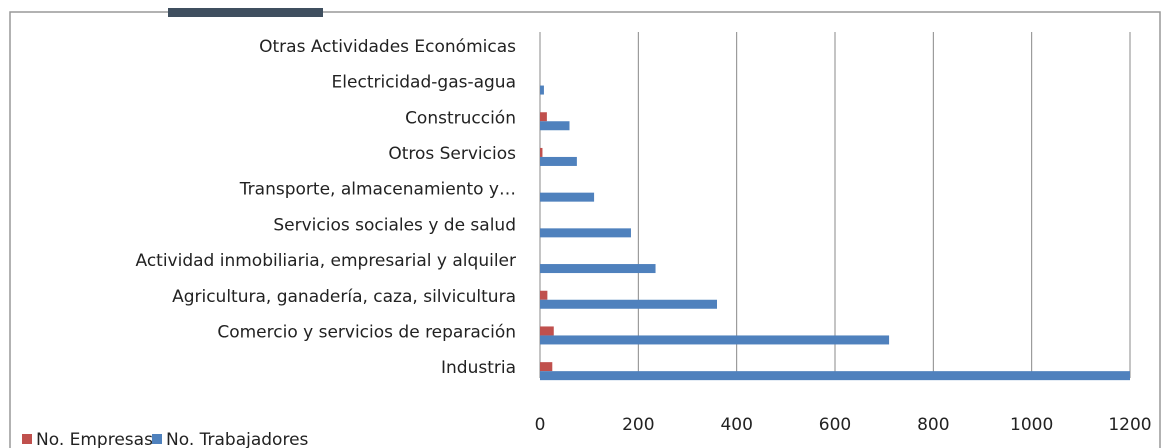  Describe the element at coordinates (638, 425) in the screenshot. I see `x-tick-label: 200` at that location.